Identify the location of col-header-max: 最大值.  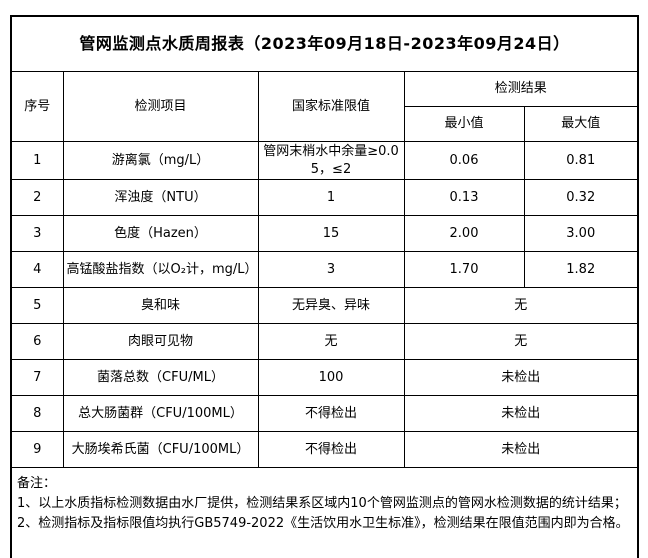
(581, 124).